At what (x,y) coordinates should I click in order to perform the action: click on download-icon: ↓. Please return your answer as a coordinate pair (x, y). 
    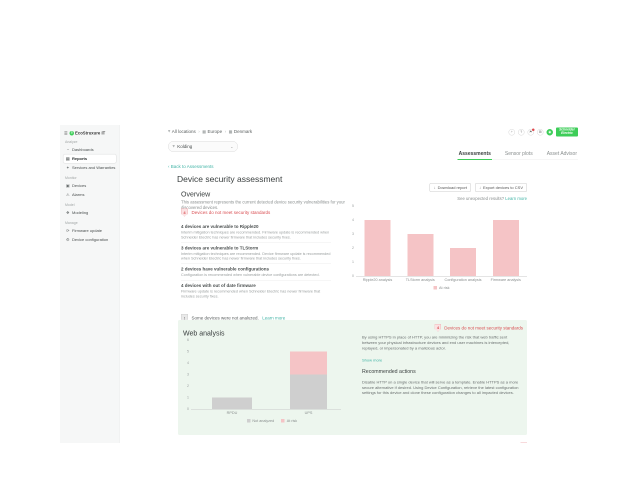
    Looking at the image, I should click on (434, 187).